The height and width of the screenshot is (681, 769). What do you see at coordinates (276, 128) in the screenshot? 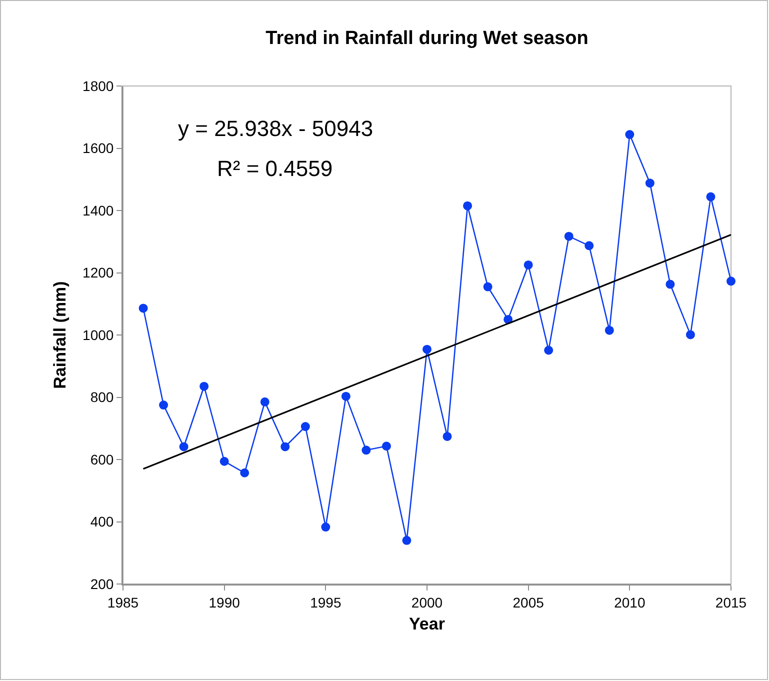
I see `annotation: y = 25.938x - 50943` at bounding box center [276, 128].